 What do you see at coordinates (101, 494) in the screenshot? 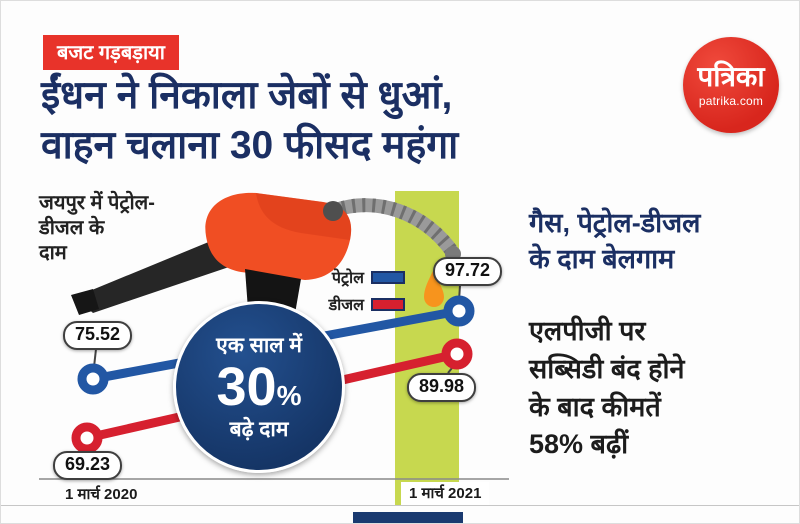
I see `x-label-2020: 1 मार्च 2020` at bounding box center [101, 494].